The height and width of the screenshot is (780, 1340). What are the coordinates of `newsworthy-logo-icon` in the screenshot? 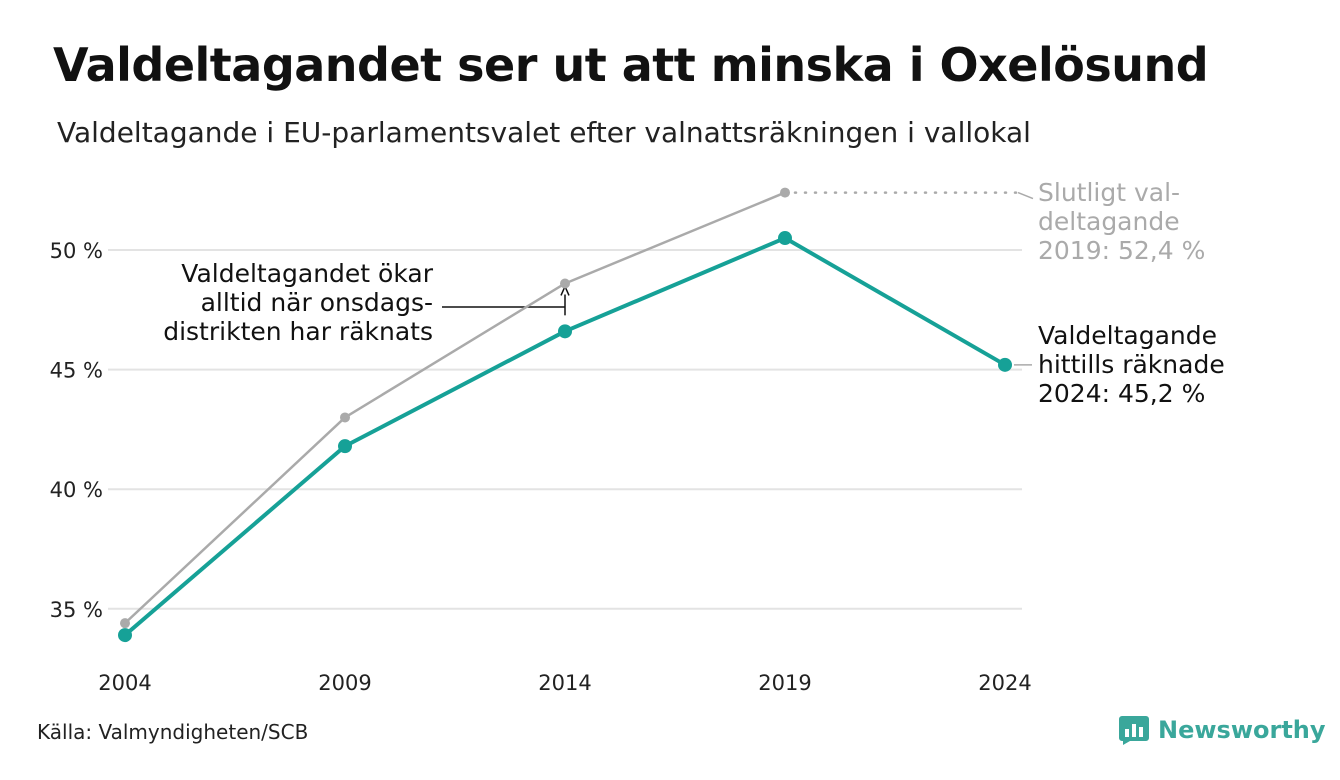 It's located at (1134, 730).